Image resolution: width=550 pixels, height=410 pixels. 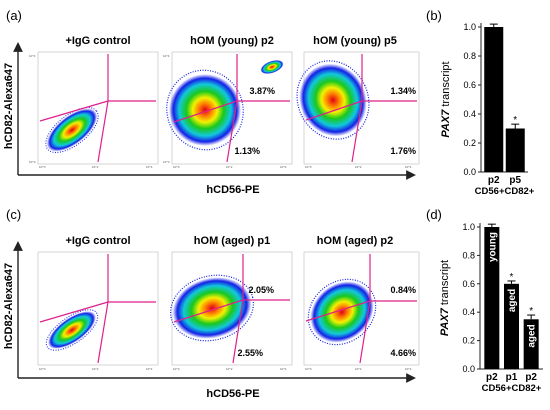 What do you see at coordinates (250, 353) in the screenshot?
I see `gate-bottom-percent: 2.55%` at bounding box center [250, 353].